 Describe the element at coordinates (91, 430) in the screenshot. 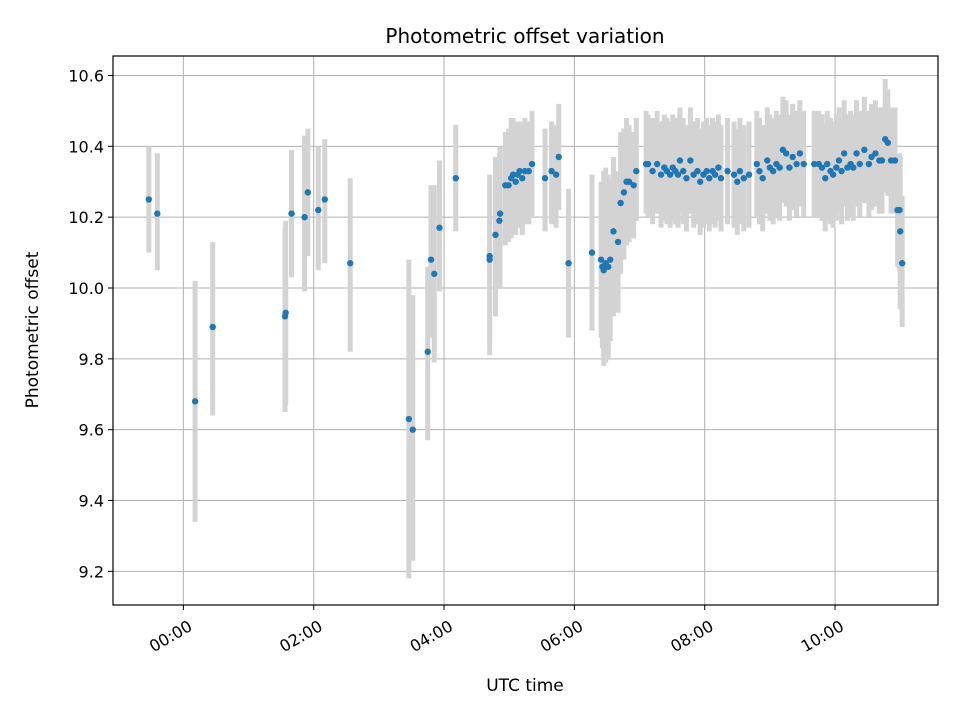

I see `y-tick-label: 9.6` at that location.